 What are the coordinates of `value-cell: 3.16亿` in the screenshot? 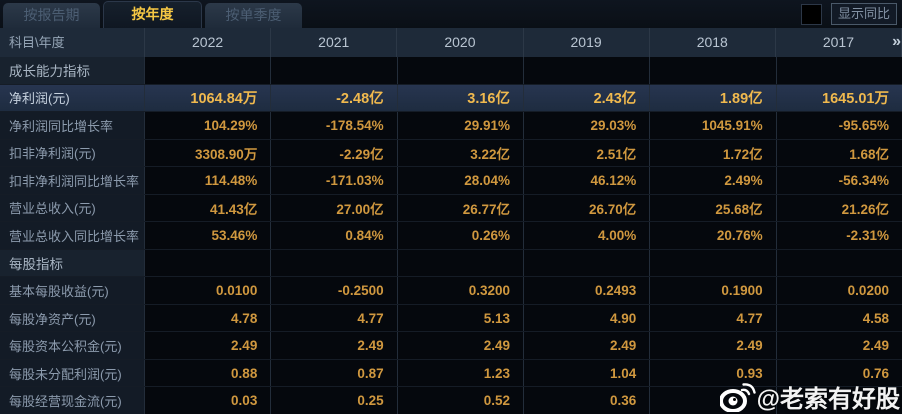 It's located at (460, 98).